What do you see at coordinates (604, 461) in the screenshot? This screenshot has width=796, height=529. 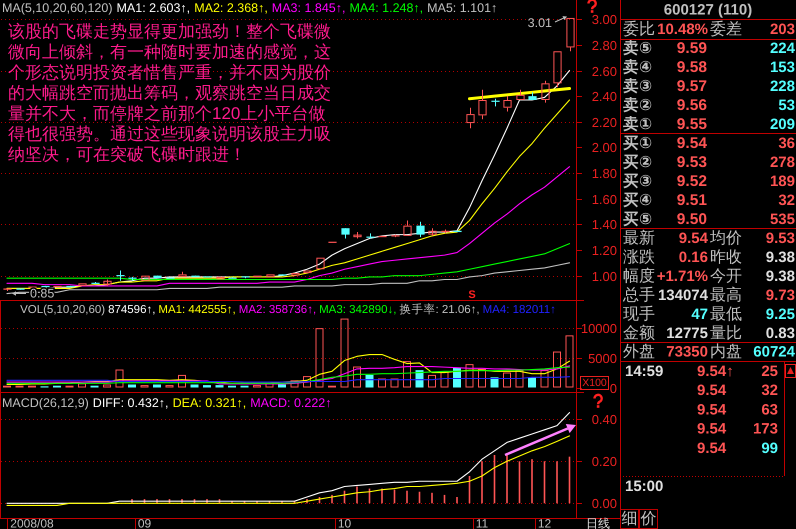 I see `y-tick-label: 0.20` at bounding box center [604, 461].